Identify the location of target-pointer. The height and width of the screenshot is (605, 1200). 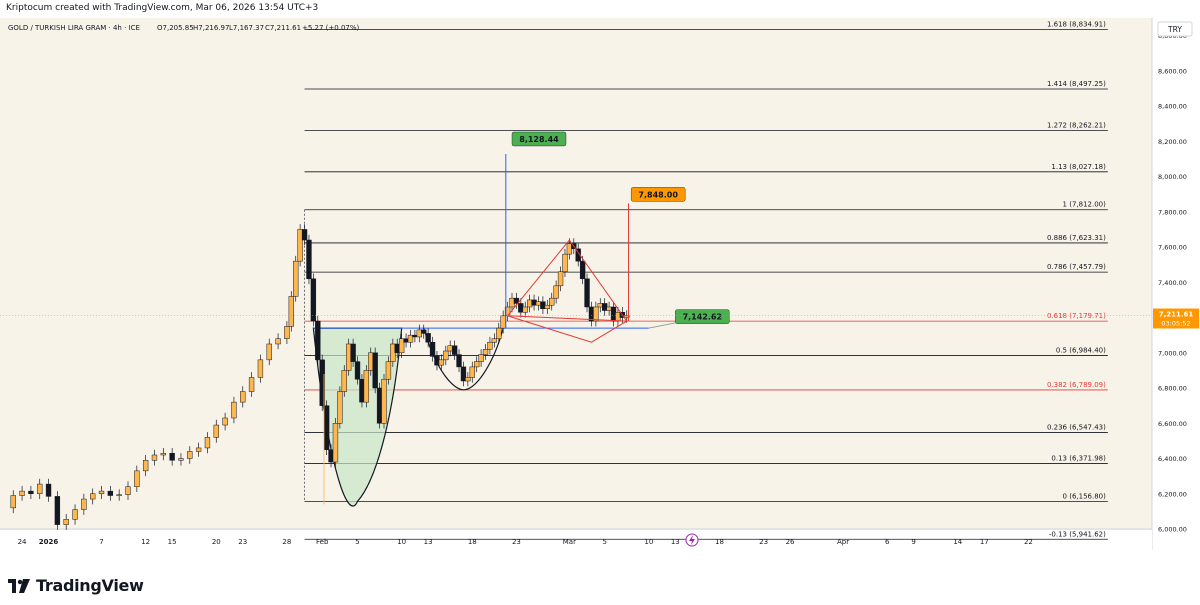
(662, 325).